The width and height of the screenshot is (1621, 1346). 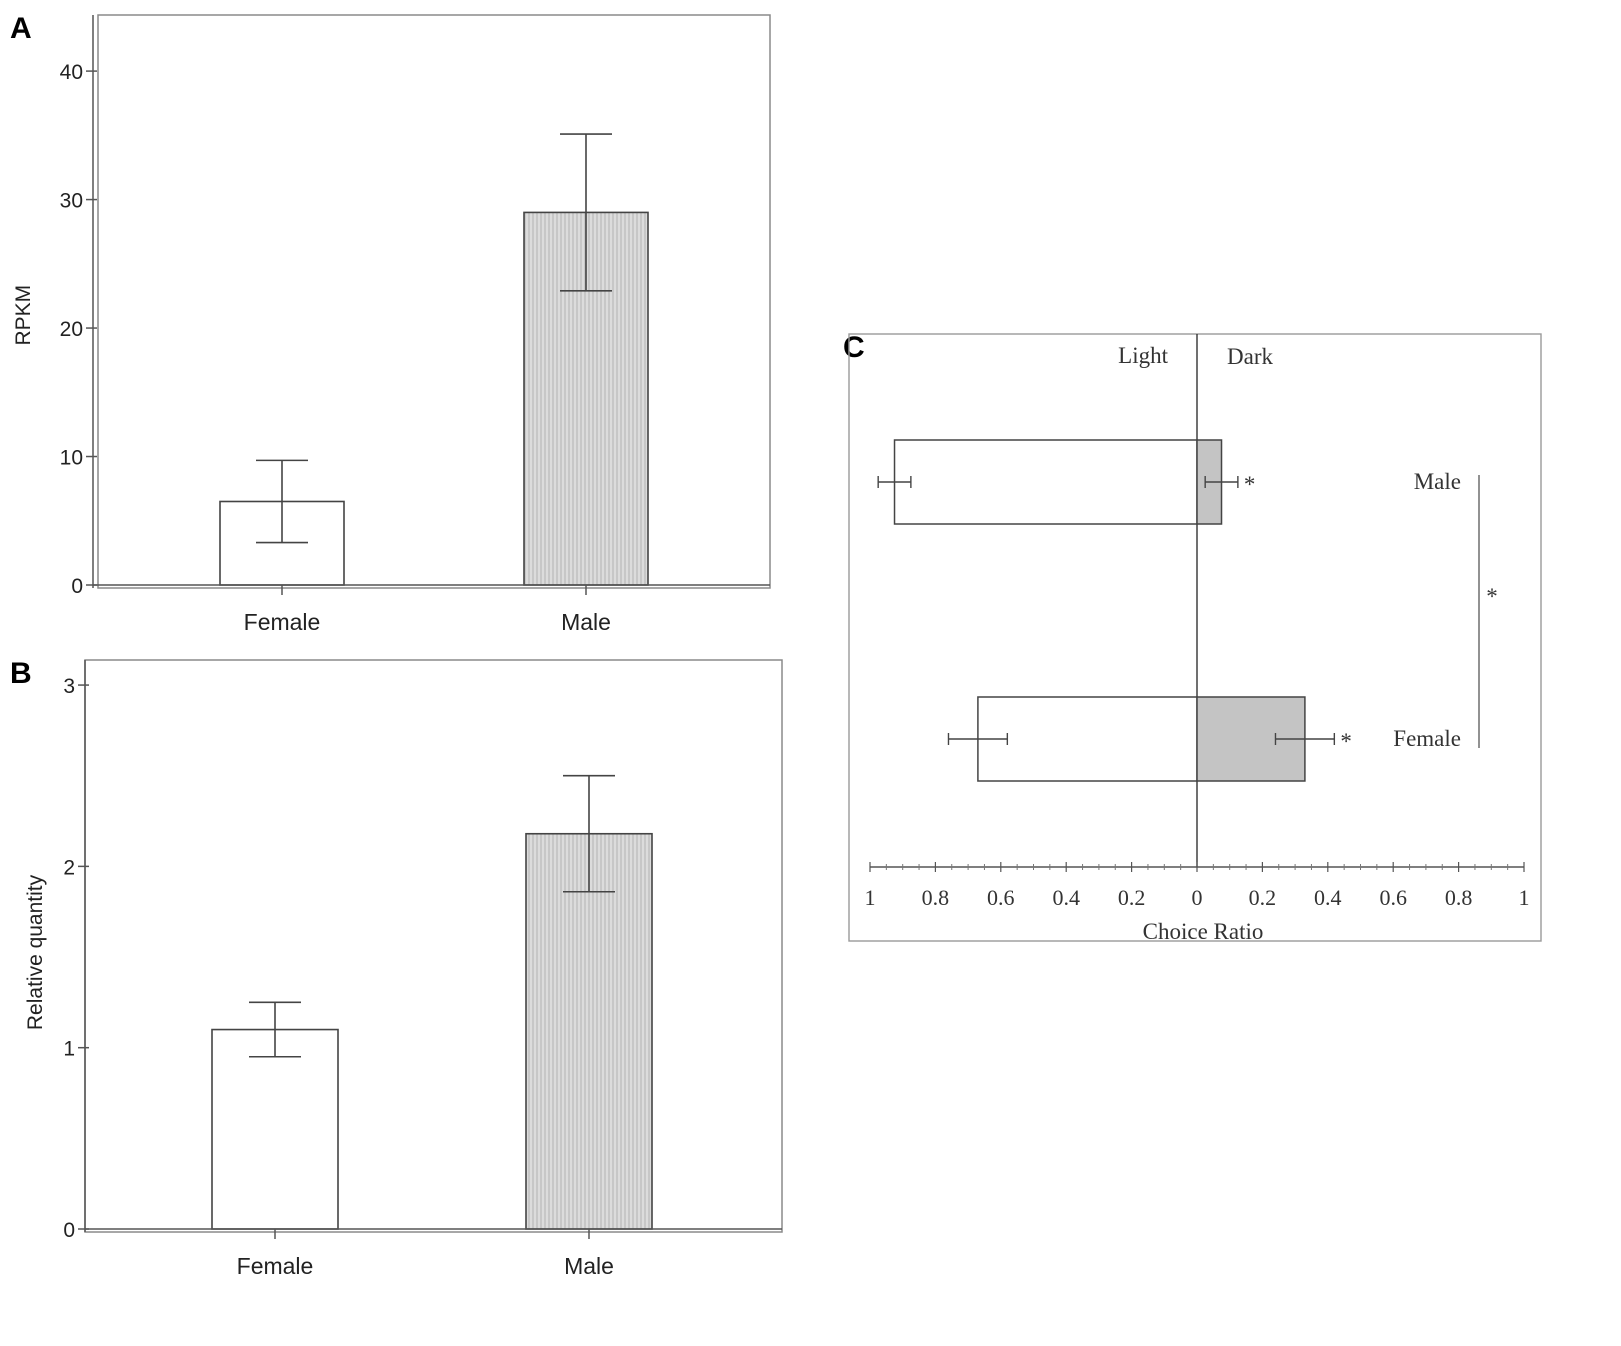 What do you see at coordinates (275, 1266) in the screenshot?
I see `b-x-label: Female` at bounding box center [275, 1266].